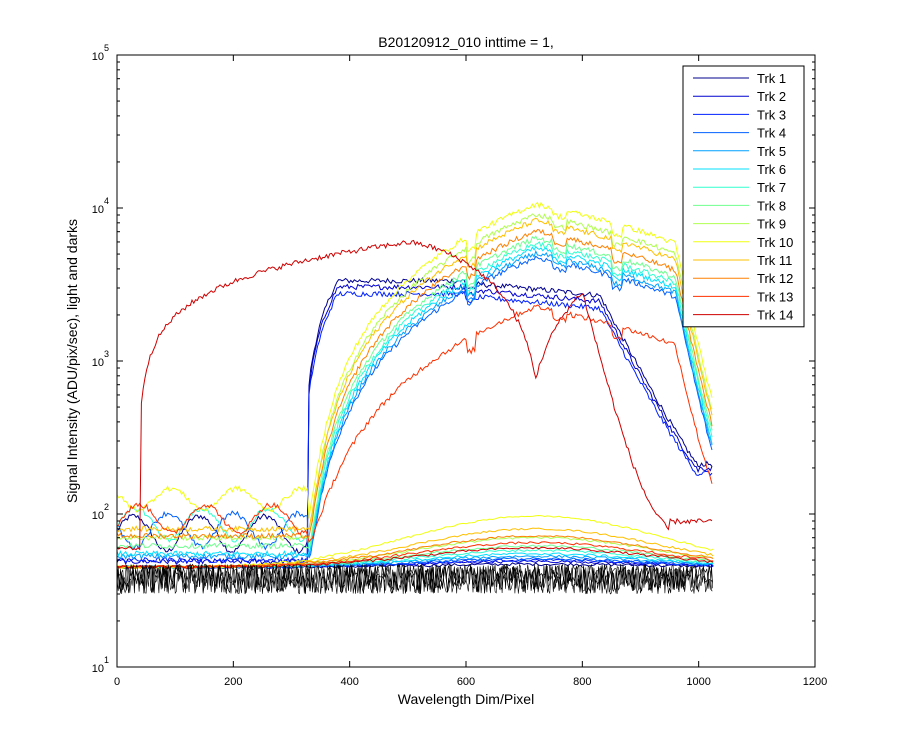 The width and height of the screenshot is (900, 750). I want to click on legend-label: Trk 13, so click(775, 296).